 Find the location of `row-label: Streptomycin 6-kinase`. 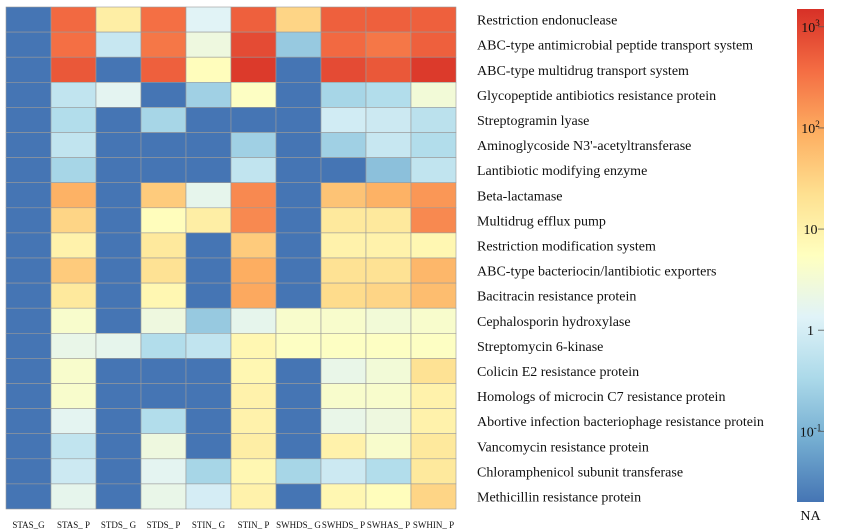

row-label: Streptomycin 6-kinase is located at coordinates (540, 347).